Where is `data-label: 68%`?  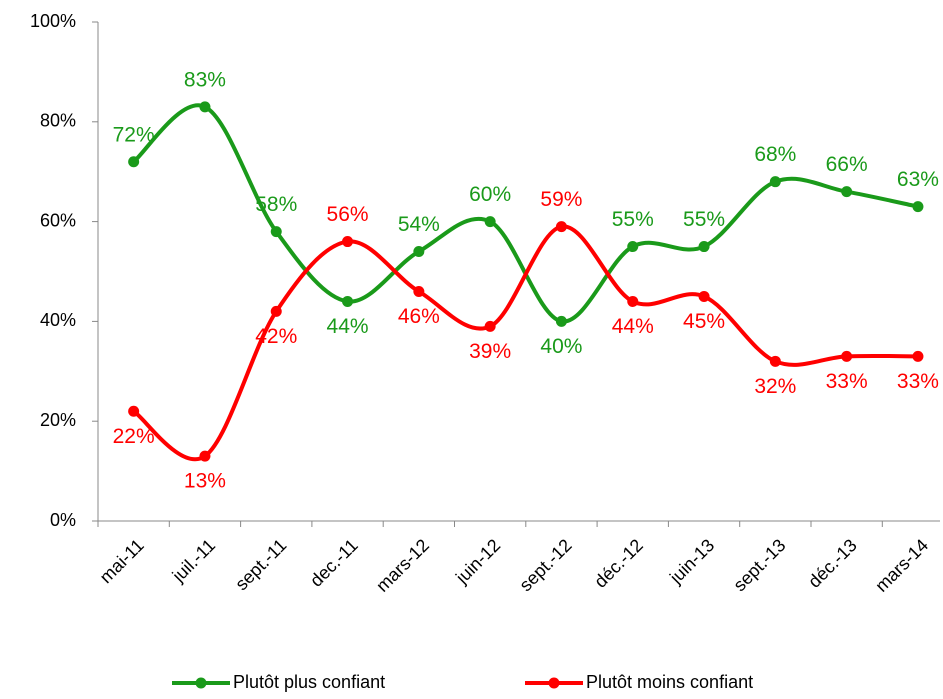
data-label: 68% is located at coordinates (775, 154).